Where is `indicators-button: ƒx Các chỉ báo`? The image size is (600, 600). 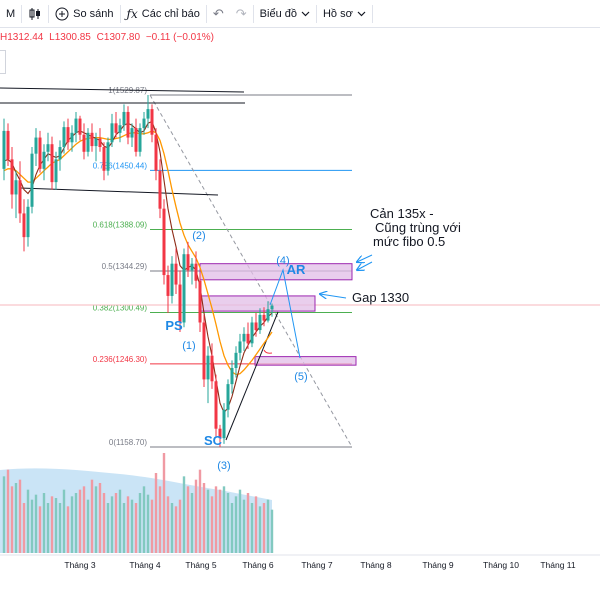 indicators-button: ƒx Các chỉ báo is located at coordinates (163, 14).